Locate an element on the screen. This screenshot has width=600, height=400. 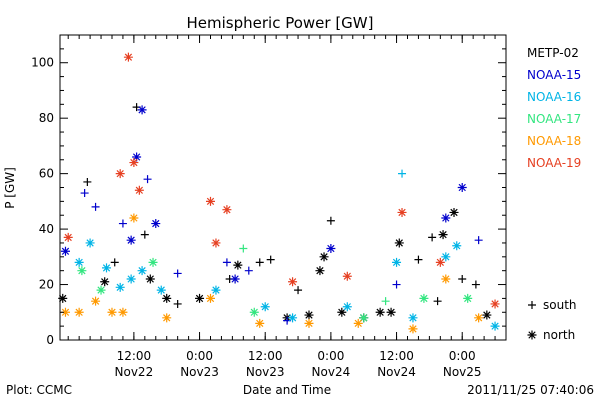
legend-marker-label: south is located at coordinates (560, 305).